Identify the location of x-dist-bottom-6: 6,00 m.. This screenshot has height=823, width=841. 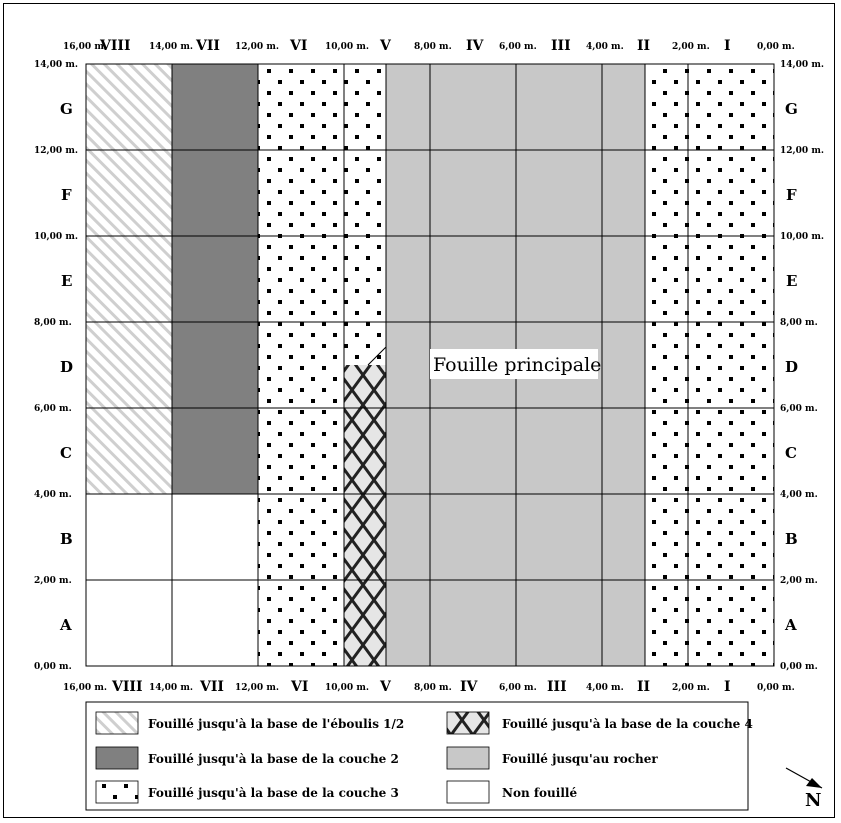
(518, 688).